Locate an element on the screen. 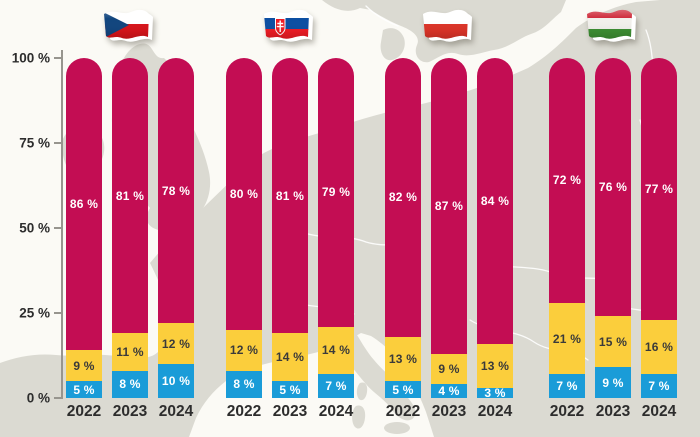 The width and height of the screenshot is (700, 437). segment-value-label-red: 76 % is located at coordinates (613, 187).